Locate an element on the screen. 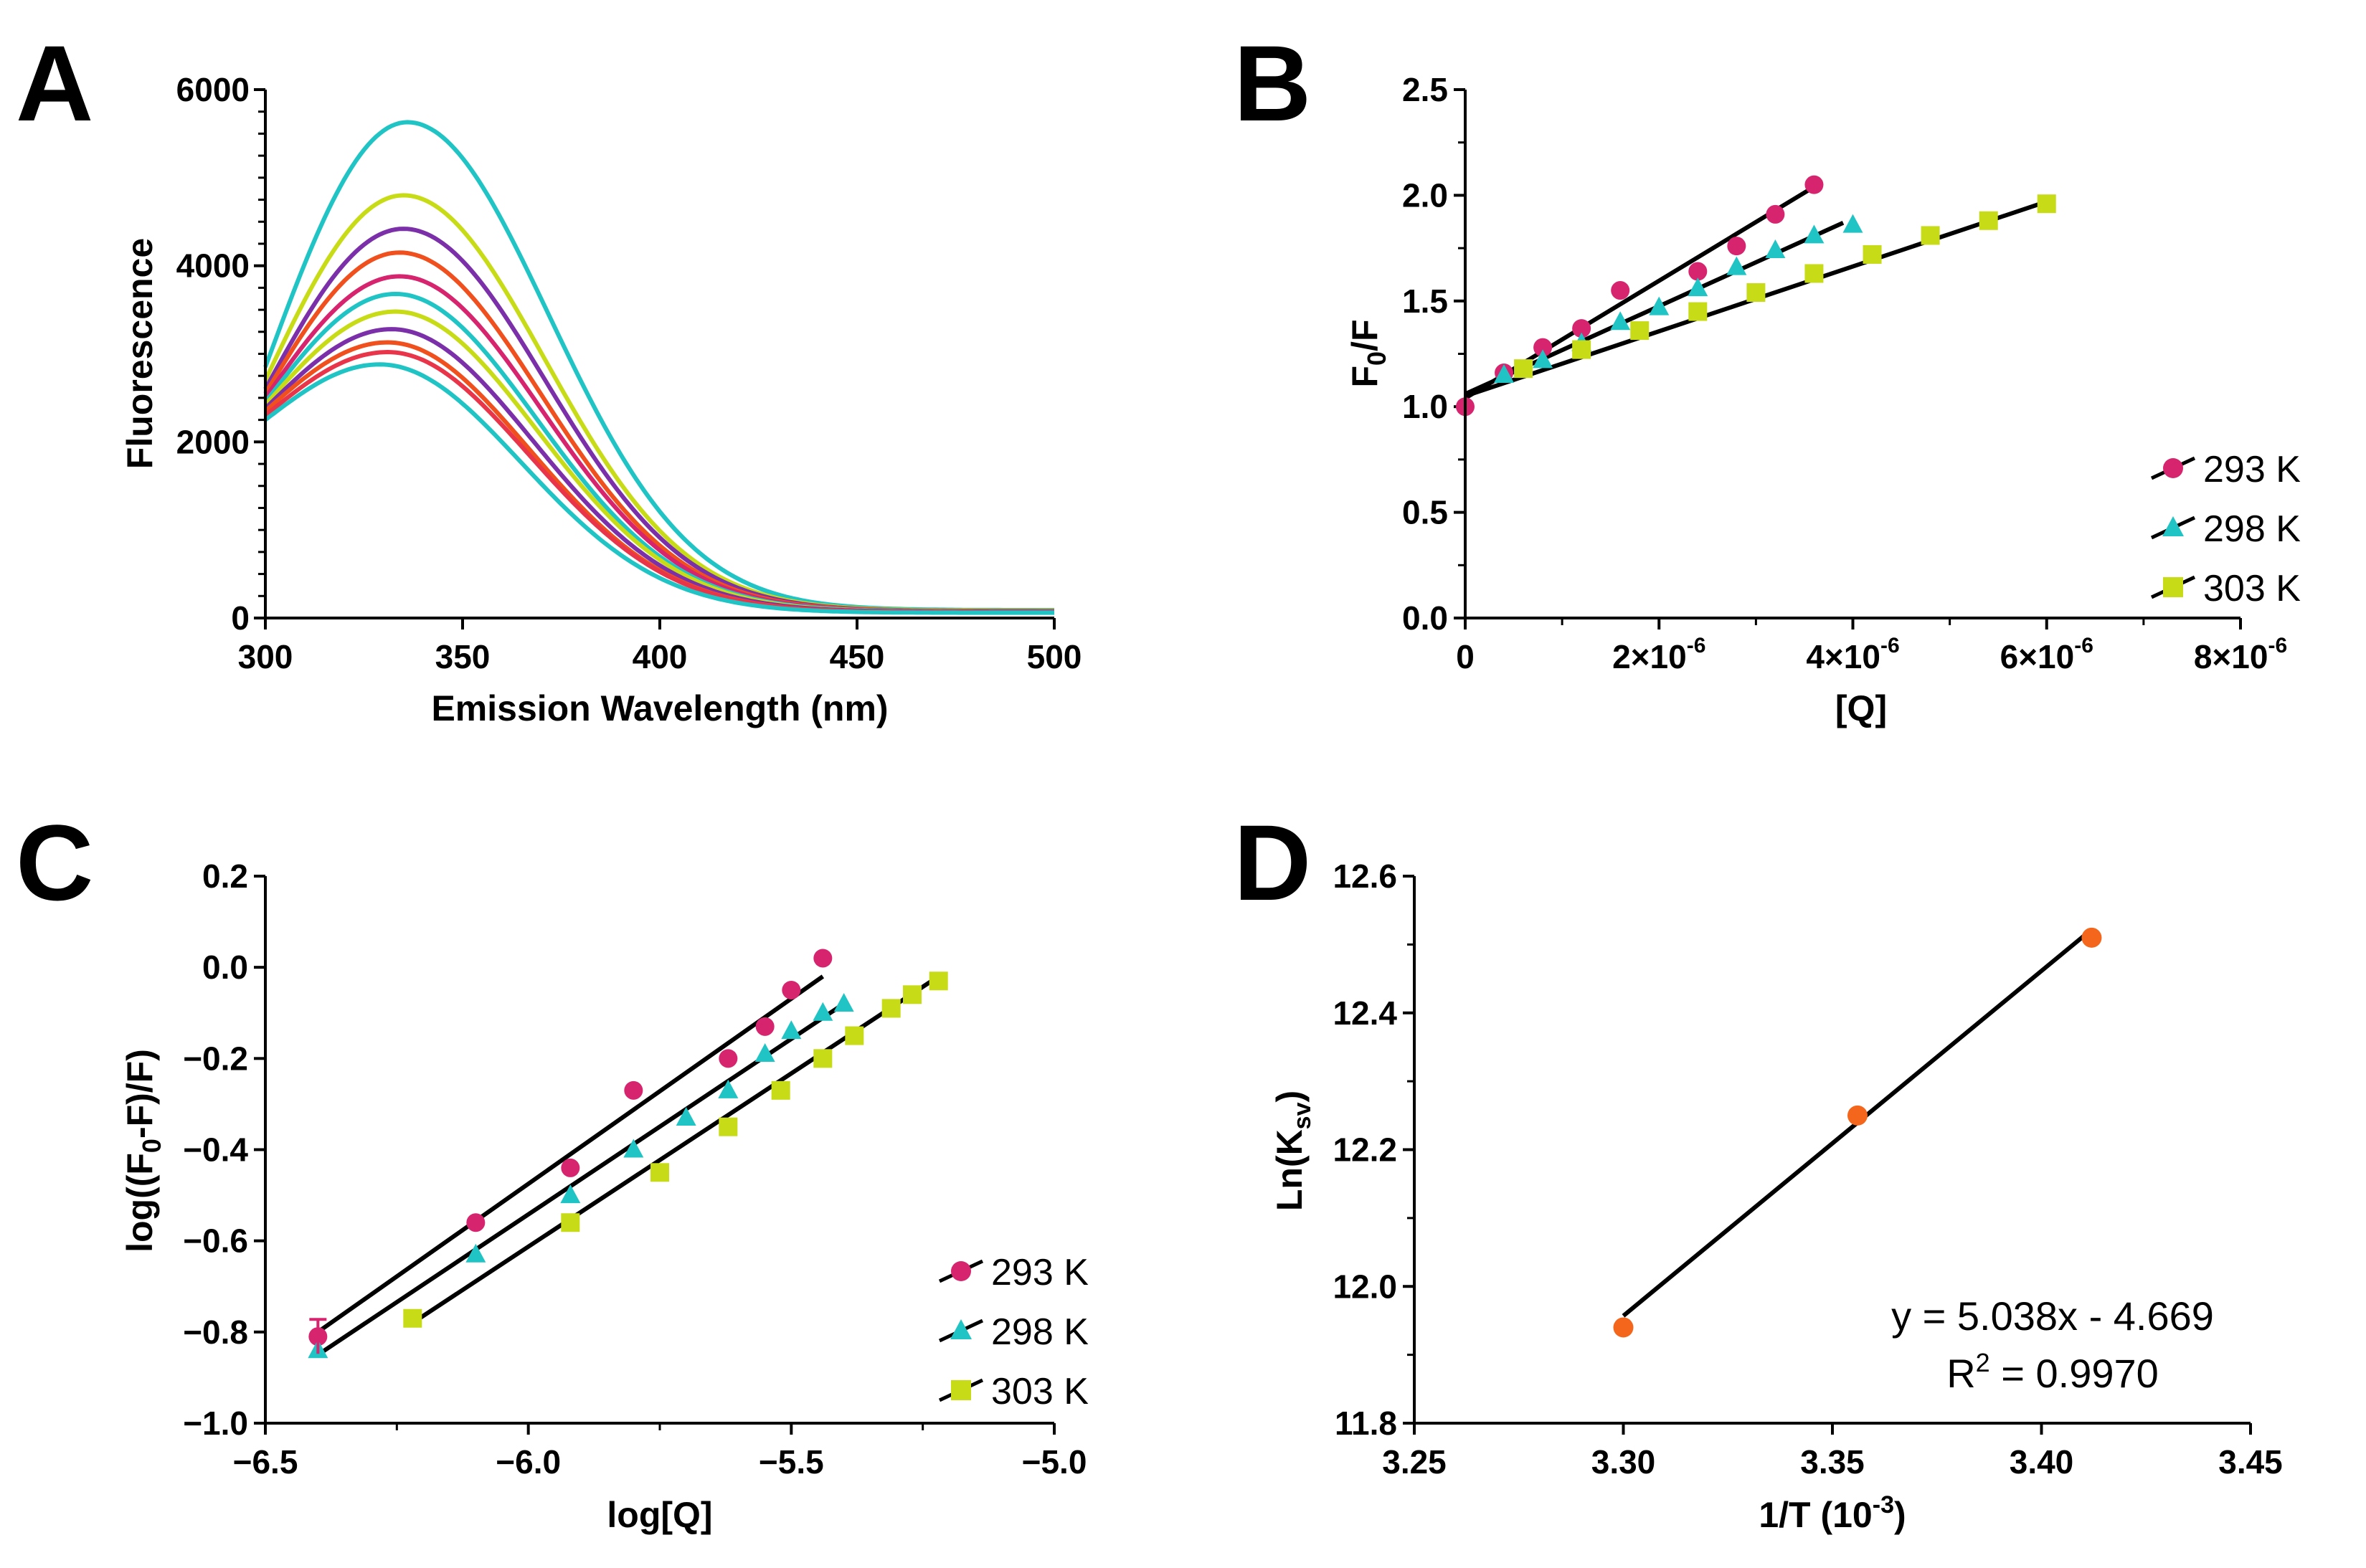 This screenshot has width=2366, height=1568. panel-a-x-label: Emission Wavelength (nm) is located at coordinates (659, 708).